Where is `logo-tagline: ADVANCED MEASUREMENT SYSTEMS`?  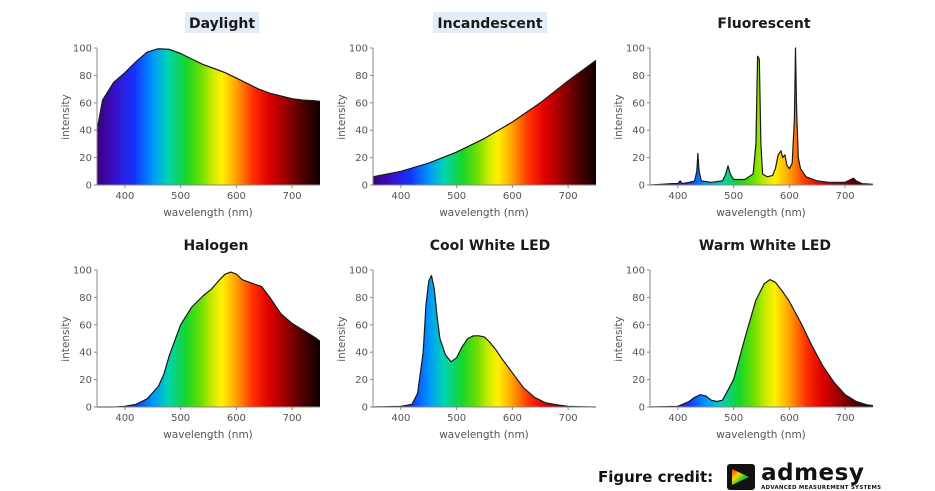
logo-tagline: ADVANCED MEASUREMENT SYSTEMS is located at coordinates (821, 488).